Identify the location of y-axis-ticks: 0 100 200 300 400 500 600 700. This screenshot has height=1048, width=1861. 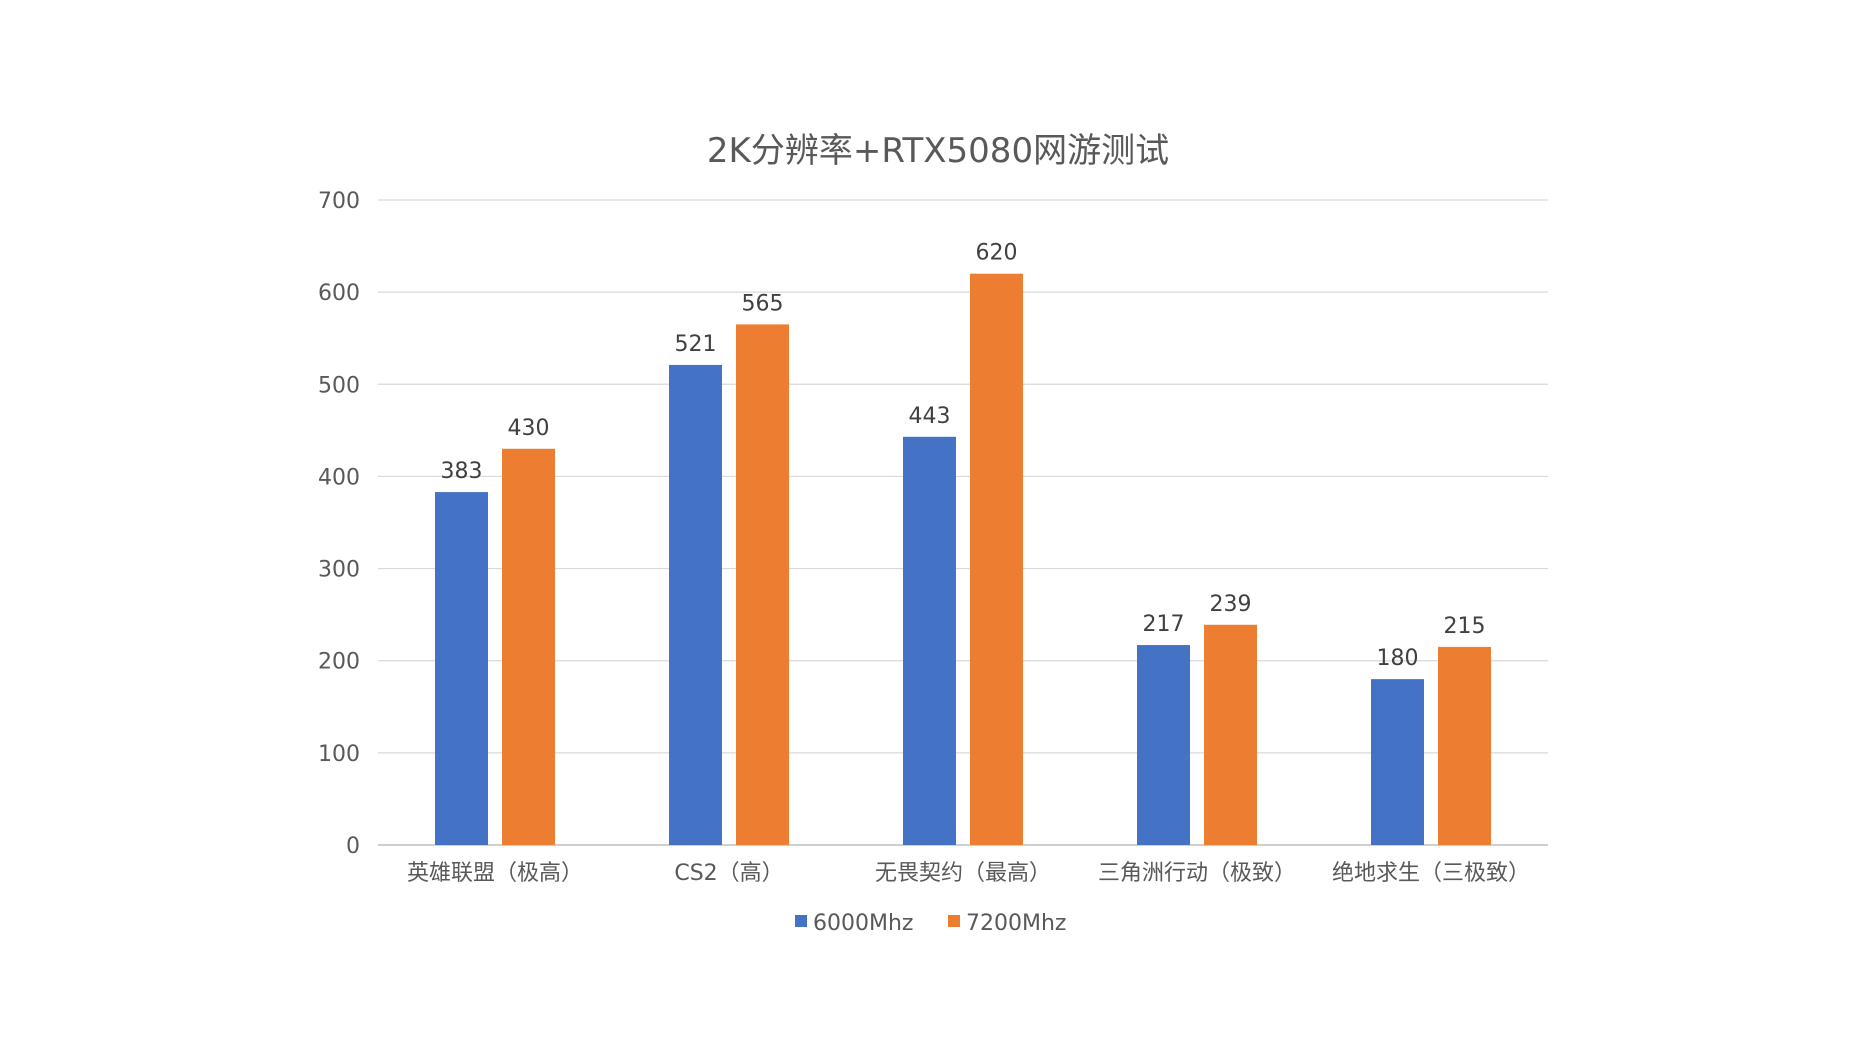
(339, 524).